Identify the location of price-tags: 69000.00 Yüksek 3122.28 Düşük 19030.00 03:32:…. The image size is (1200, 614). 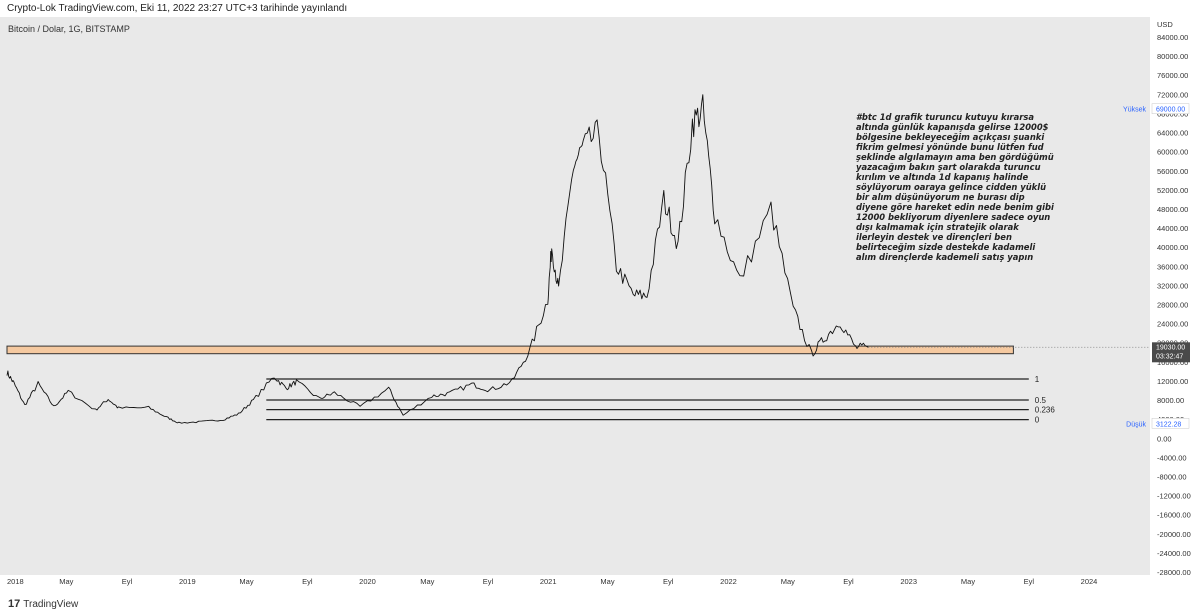
(1156, 266).